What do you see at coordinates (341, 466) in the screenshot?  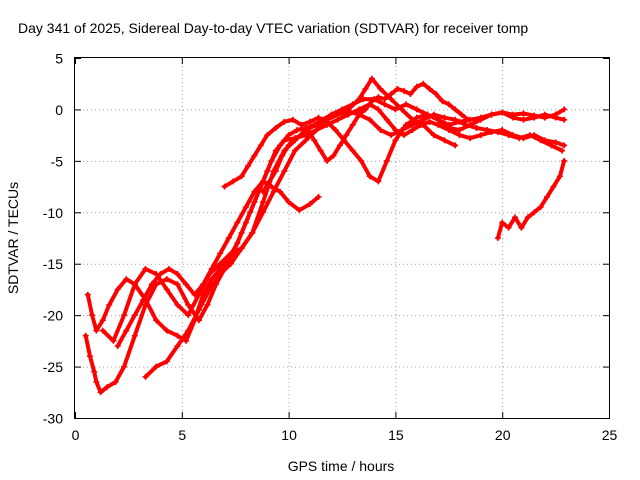 I see `x-axis-label: GPS time / hours` at bounding box center [341, 466].